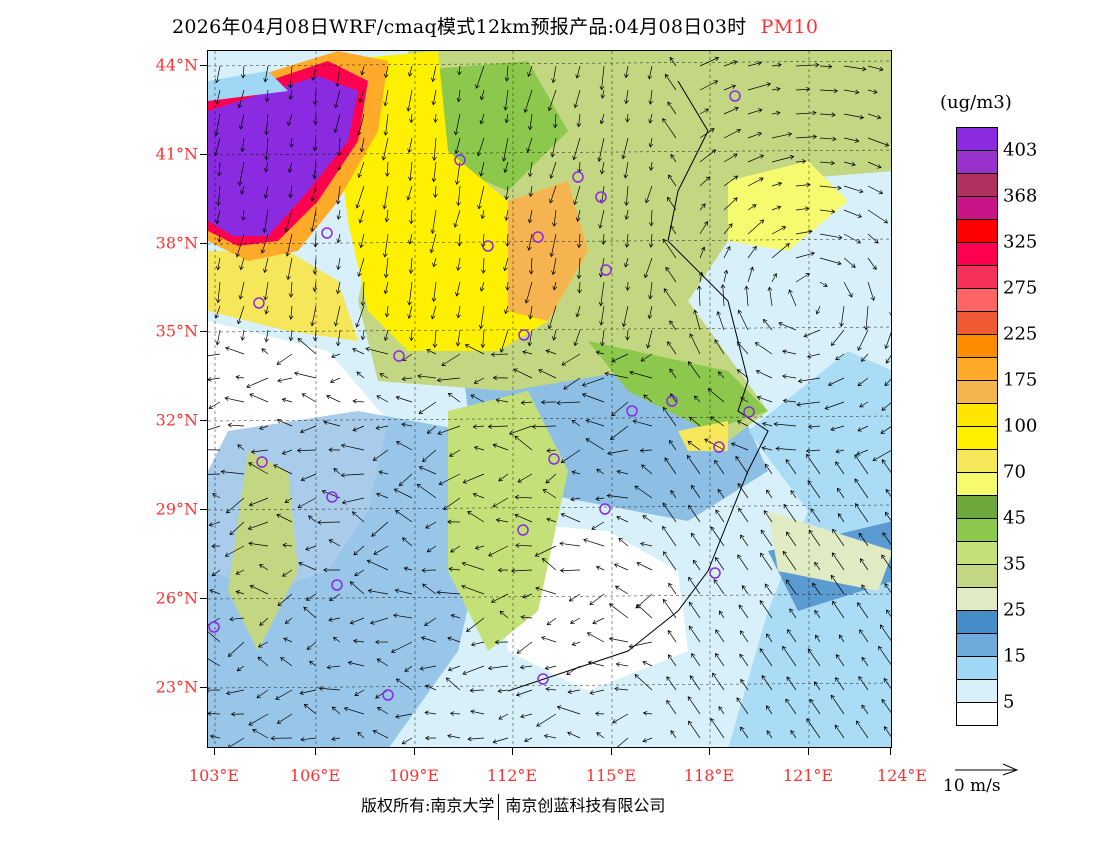 The width and height of the screenshot is (1100, 850). What do you see at coordinates (902, 775) in the screenshot?
I see `lon-label: 124°E` at bounding box center [902, 775].